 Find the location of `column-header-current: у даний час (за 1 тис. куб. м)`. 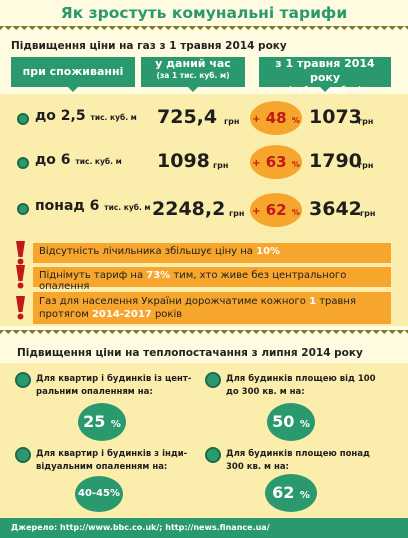

column-header-current: у даний час (за 1 тис. куб. м) is located at coordinates (193, 74).